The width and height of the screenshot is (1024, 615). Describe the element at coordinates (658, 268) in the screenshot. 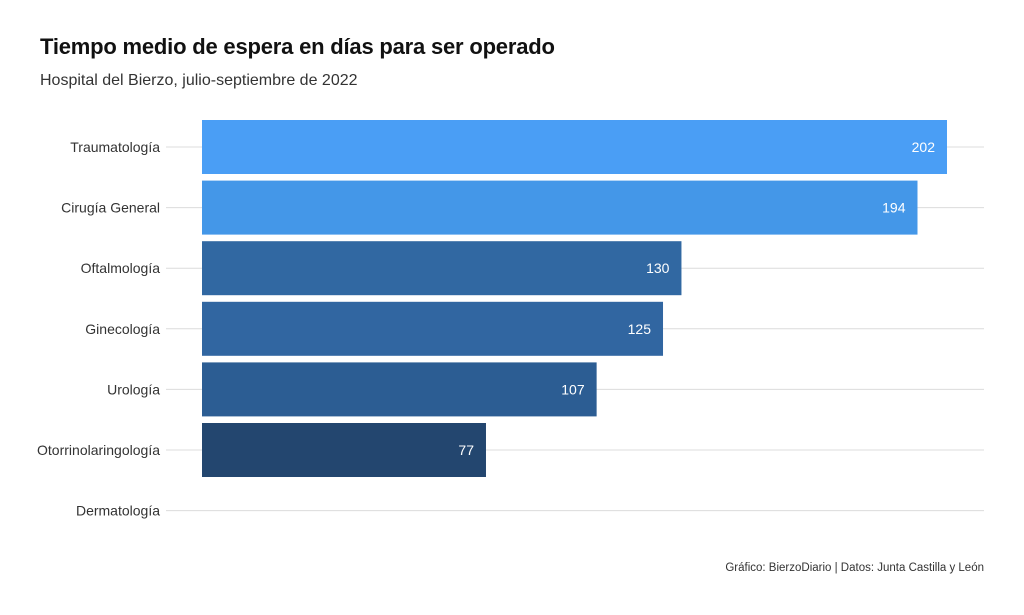

I see `value-label: 130` at that location.